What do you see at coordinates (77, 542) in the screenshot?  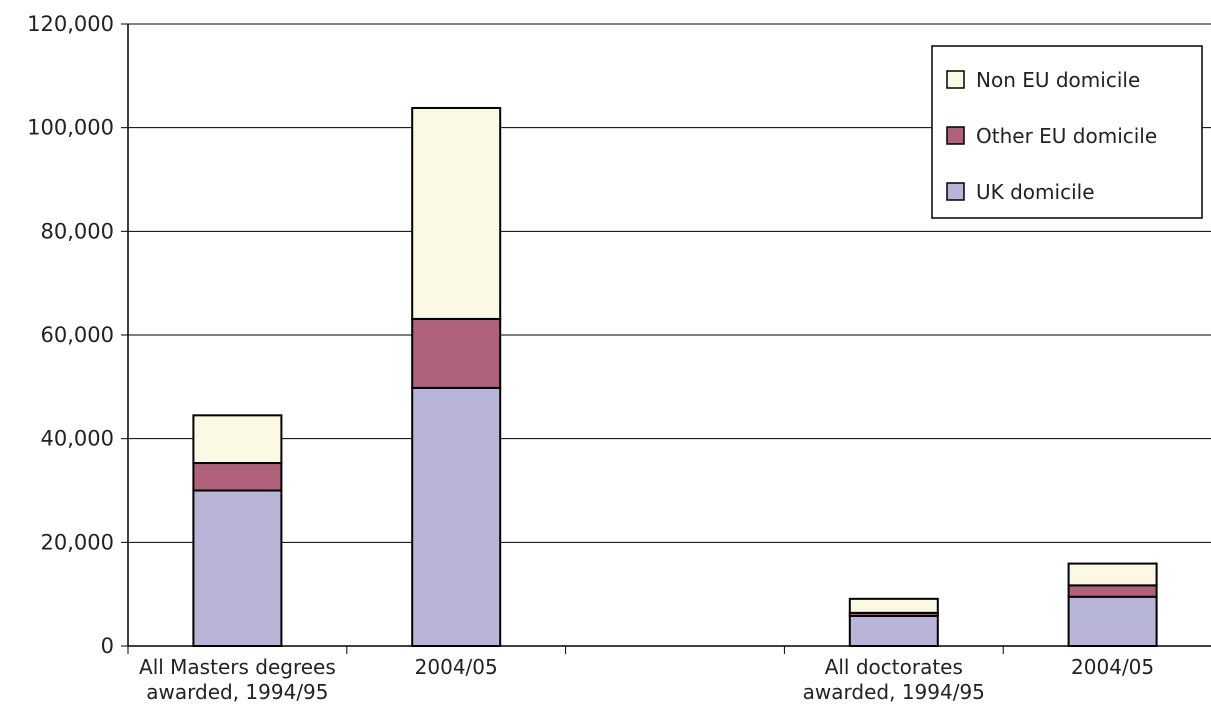 I see `y-tick-label: 20,000` at bounding box center [77, 542].